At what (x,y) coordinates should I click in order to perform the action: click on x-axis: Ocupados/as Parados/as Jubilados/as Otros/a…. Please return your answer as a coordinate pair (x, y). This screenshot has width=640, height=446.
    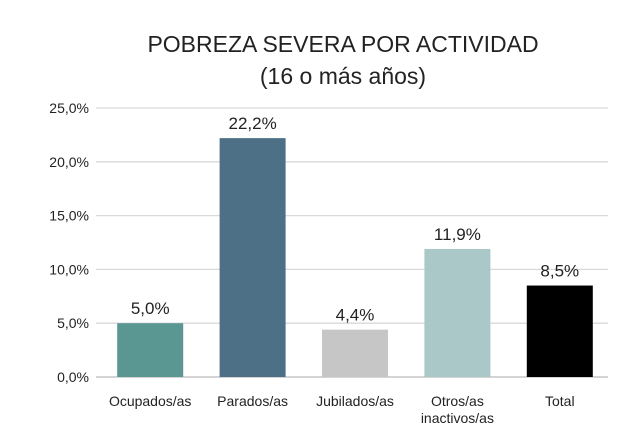
    Looking at the image, I should click on (342, 409).